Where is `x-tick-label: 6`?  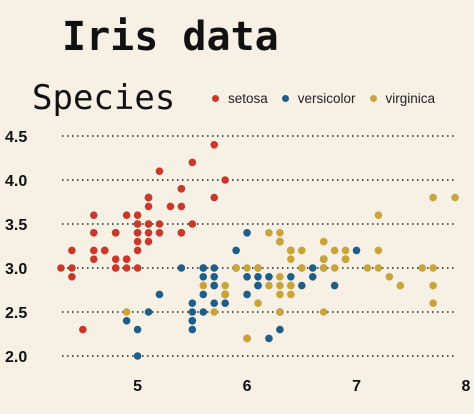
x-tick-label: 6 is located at coordinates (247, 386).